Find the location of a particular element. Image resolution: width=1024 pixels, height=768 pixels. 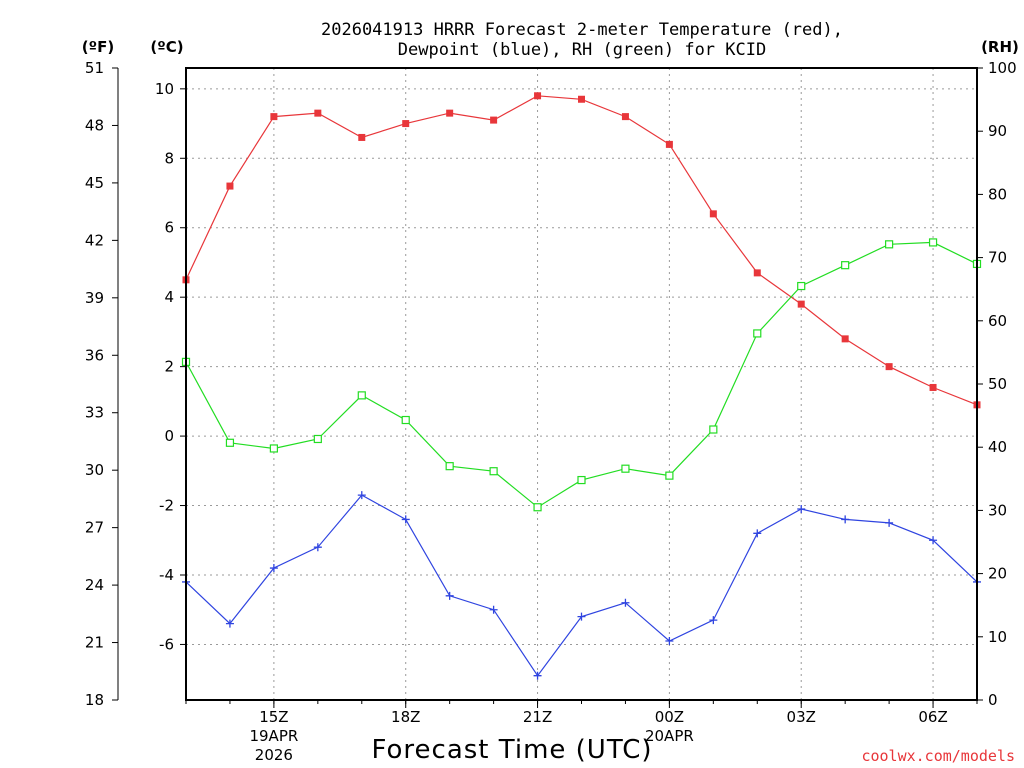

x-tick-label: 2026 is located at coordinates (274, 755).